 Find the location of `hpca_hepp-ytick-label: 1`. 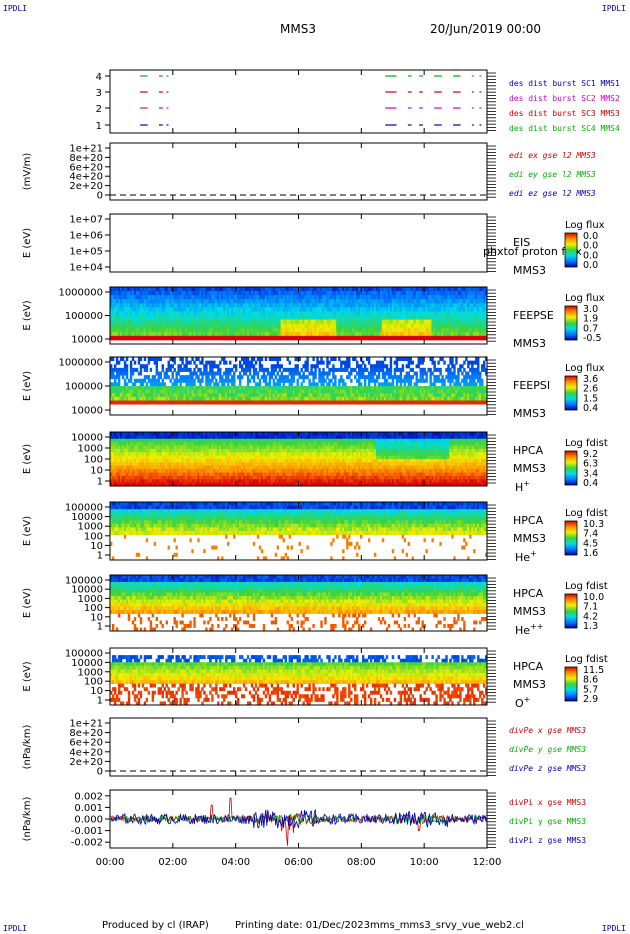

hpca_hepp-ytick-label: 1 is located at coordinates (100, 627).